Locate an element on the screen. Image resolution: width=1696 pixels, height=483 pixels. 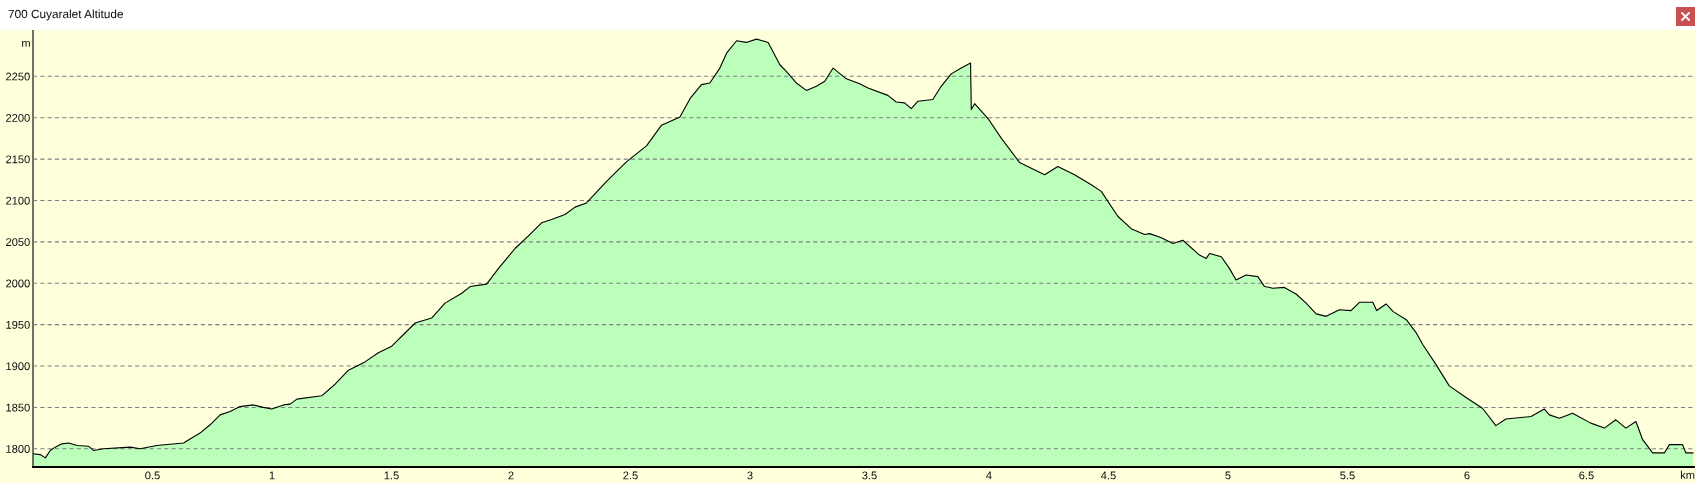
y-tick-label: 2250 is located at coordinates (18, 76).